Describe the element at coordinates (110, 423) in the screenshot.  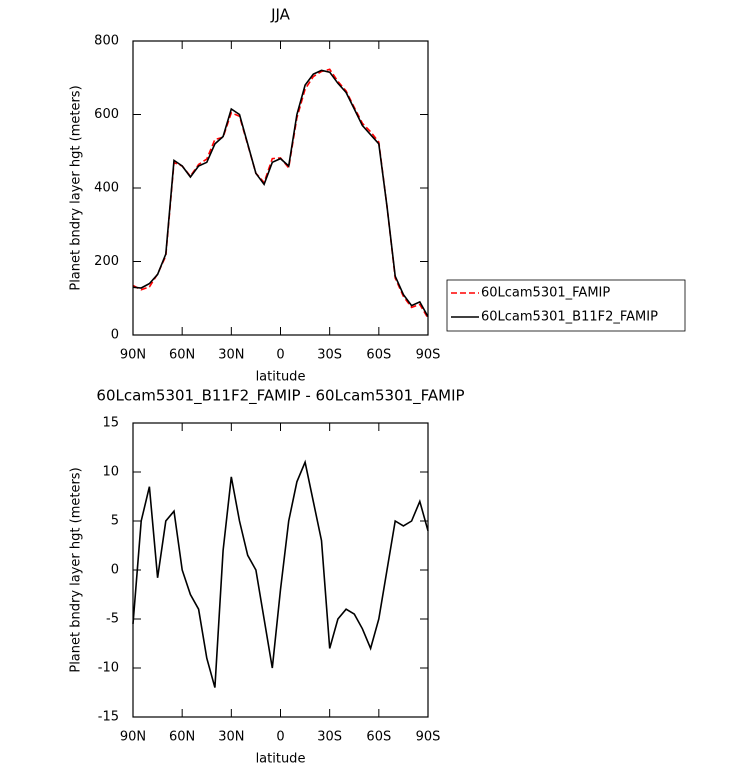
I see `y-tick-label: 15` at that location.